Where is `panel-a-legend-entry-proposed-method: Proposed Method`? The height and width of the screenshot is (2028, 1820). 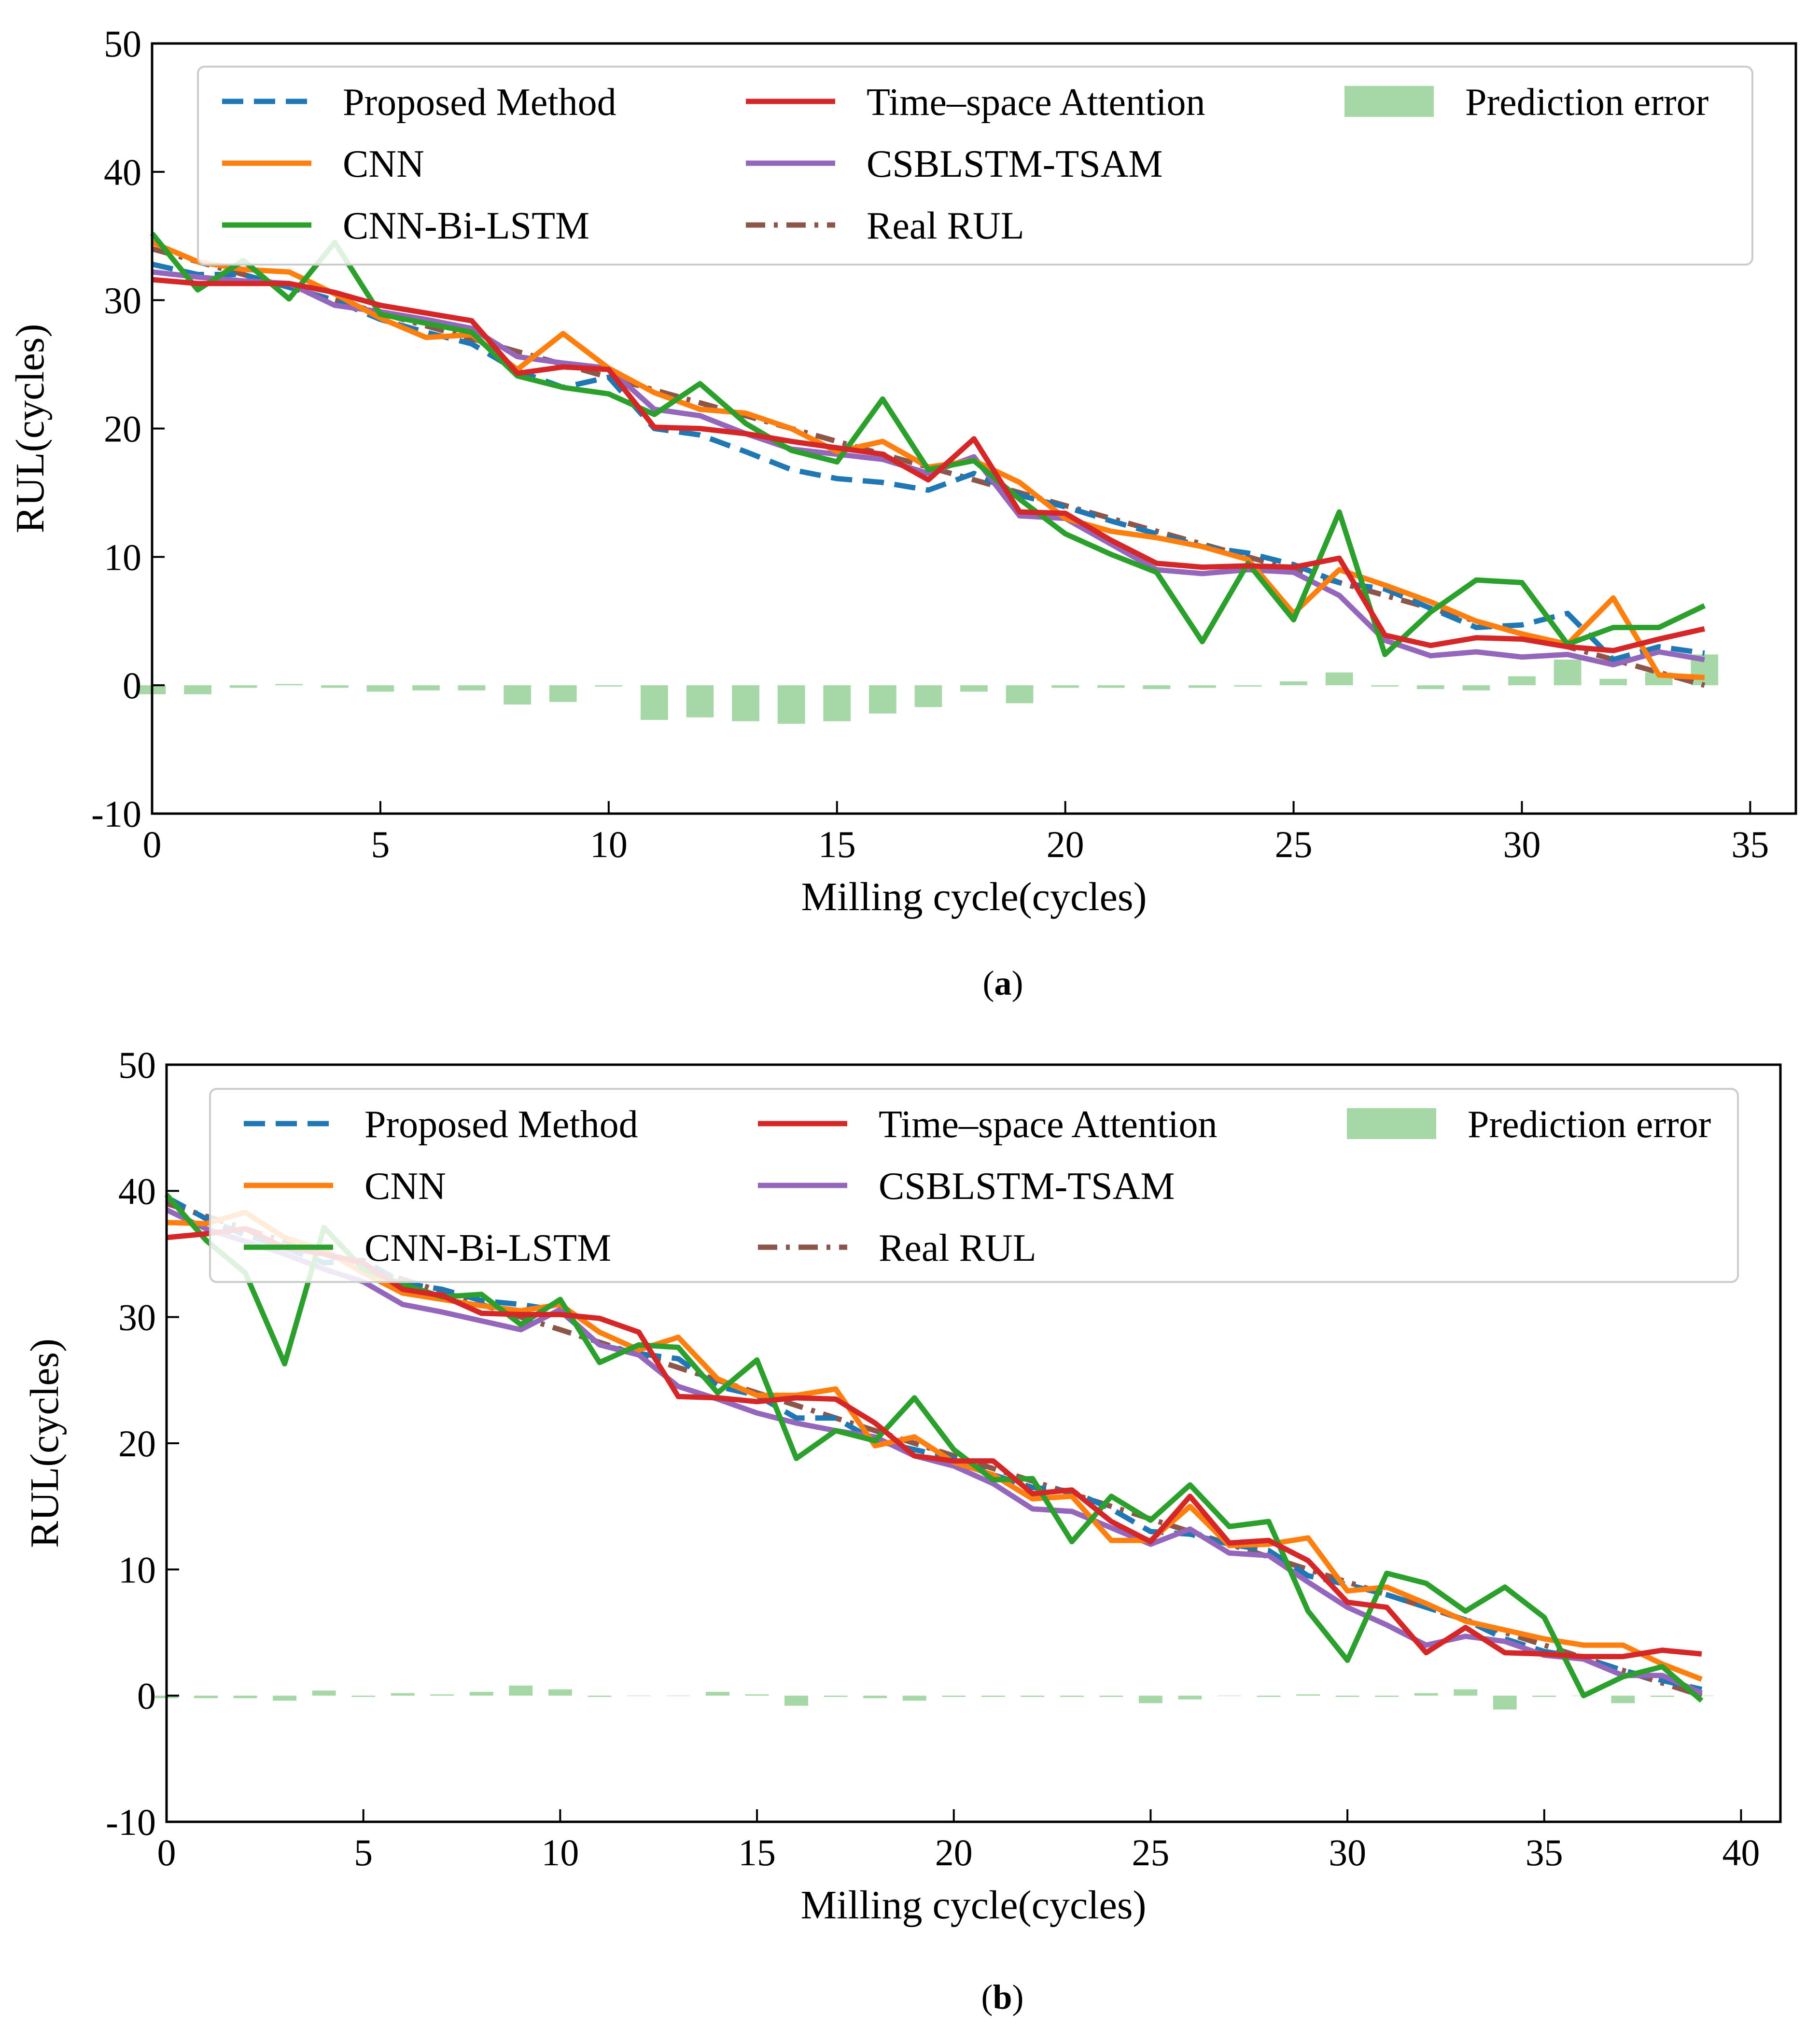 panel-a-legend-entry-proposed-method: Proposed Method is located at coordinates (419, 102).